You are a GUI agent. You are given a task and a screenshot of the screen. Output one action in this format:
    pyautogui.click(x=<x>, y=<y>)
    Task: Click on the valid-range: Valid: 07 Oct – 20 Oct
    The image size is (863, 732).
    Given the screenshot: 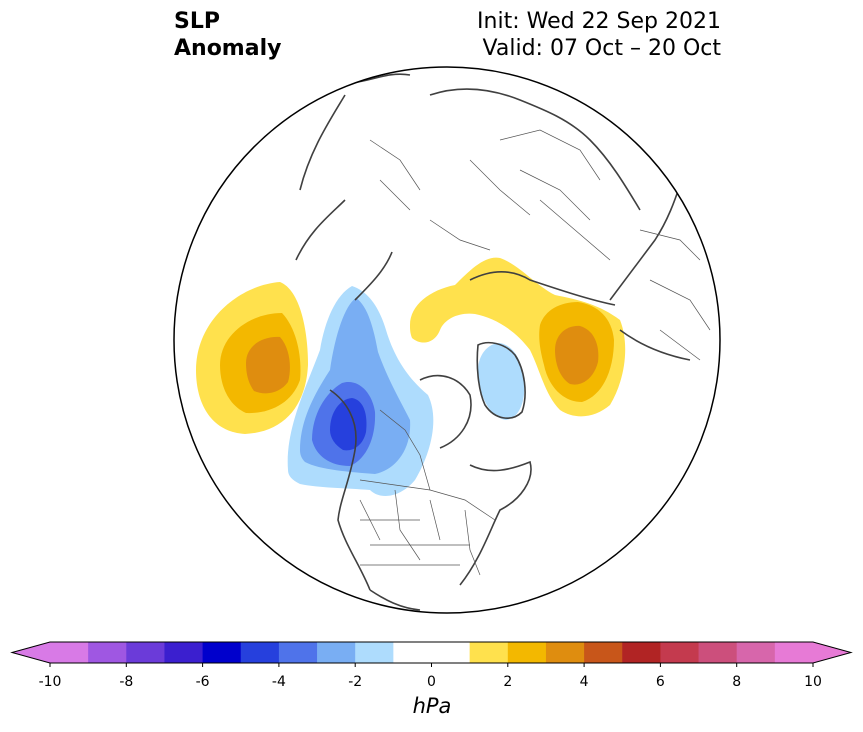 What is the action you would take?
    pyautogui.click(x=601, y=48)
    